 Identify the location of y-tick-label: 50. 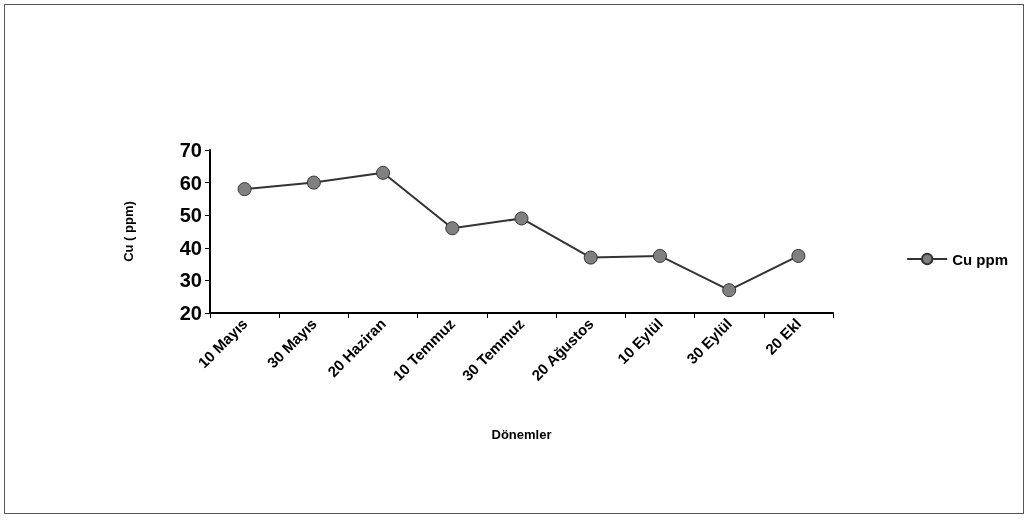
(190, 215).